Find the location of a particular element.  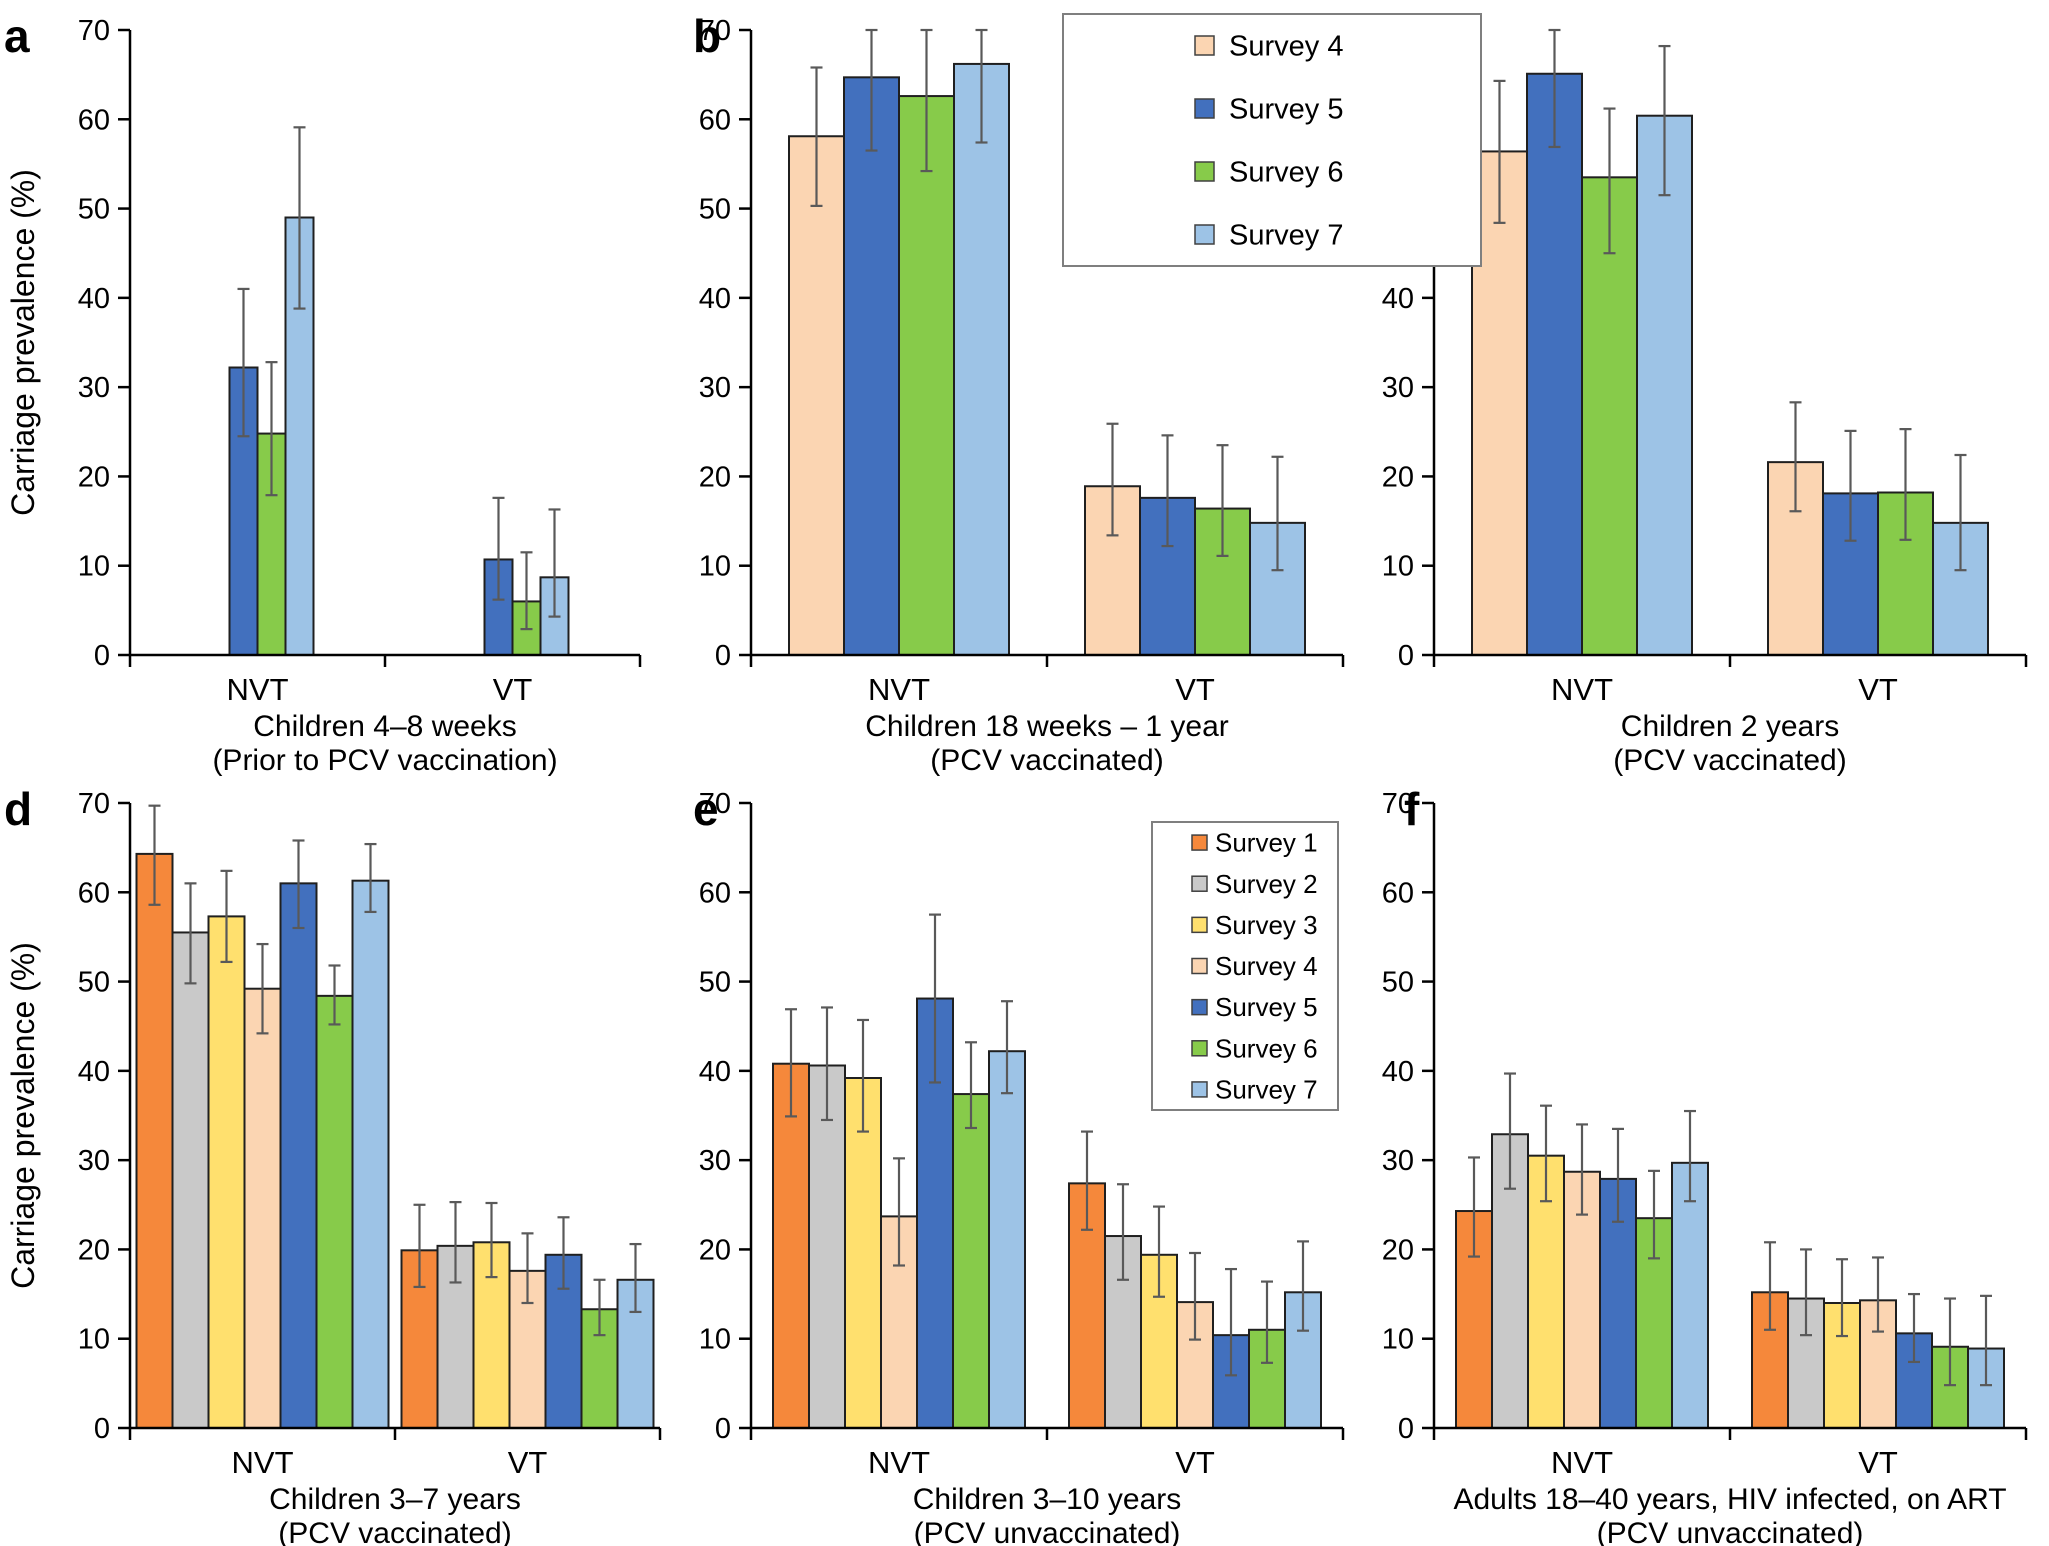

panel-c-error-bars is located at coordinates (1730, 300).